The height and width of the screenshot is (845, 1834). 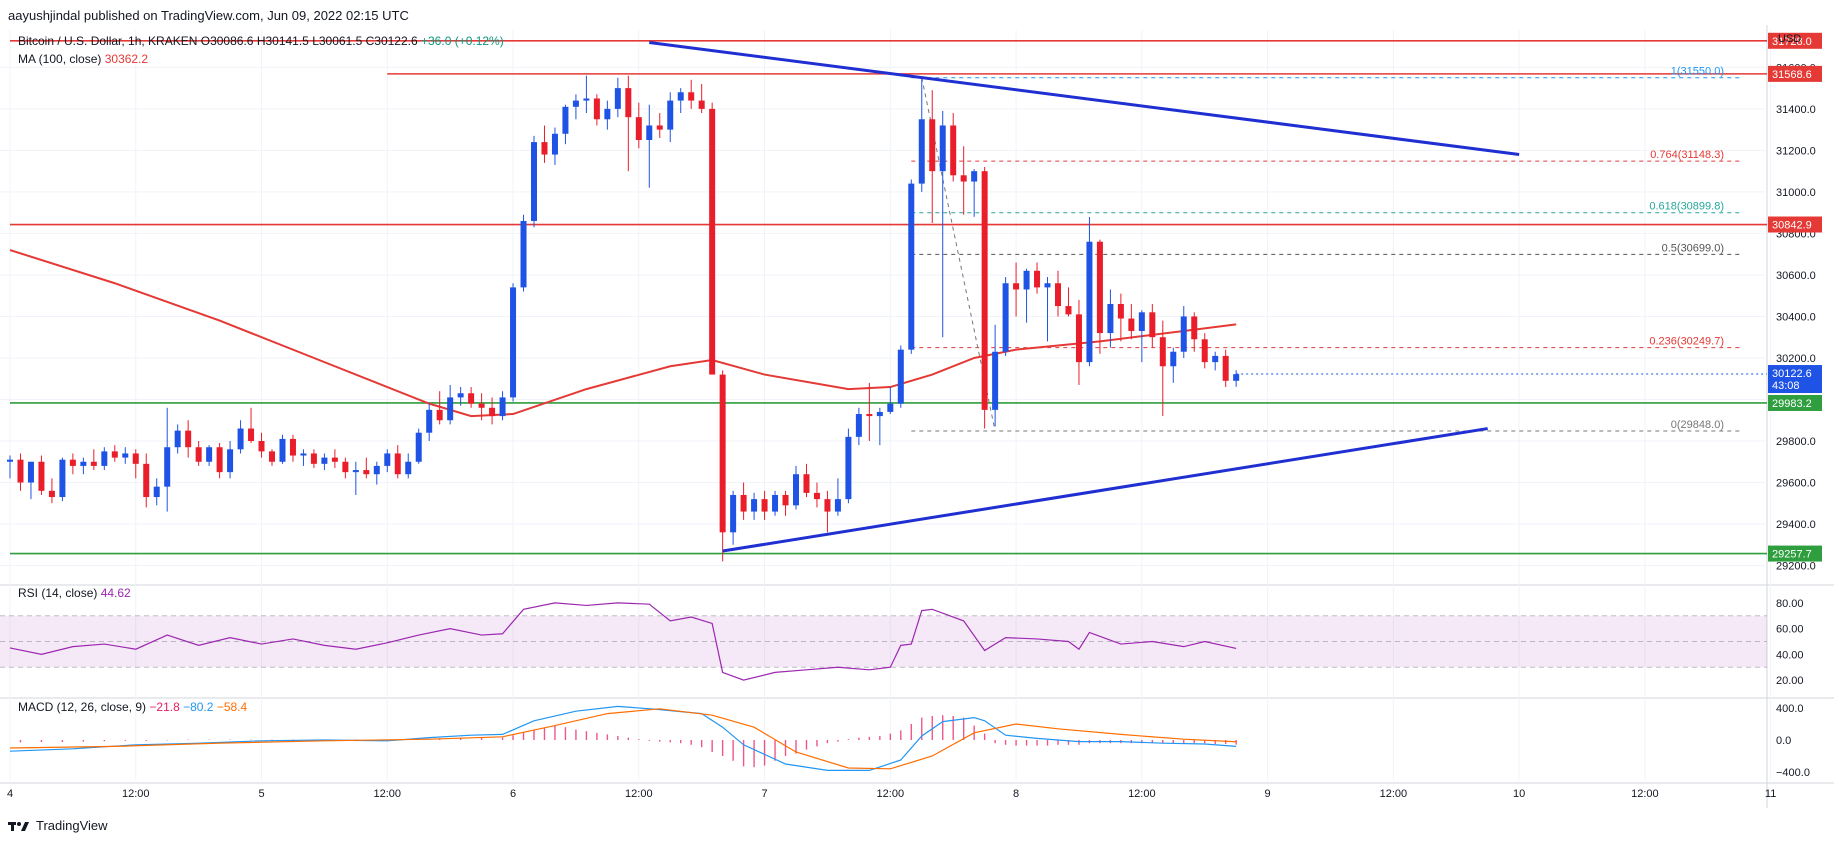 I want to click on support-29983-badge-label: 29983.2, so click(x=1792, y=404).